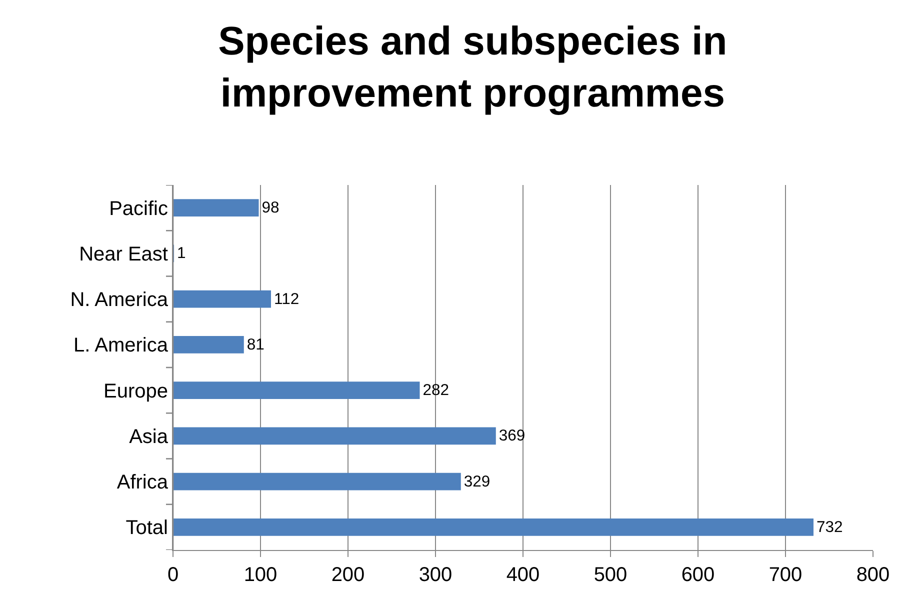 The height and width of the screenshot is (607, 909). What do you see at coordinates (119, 300) in the screenshot?
I see `y-tick-label: N. America` at bounding box center [119, 300].